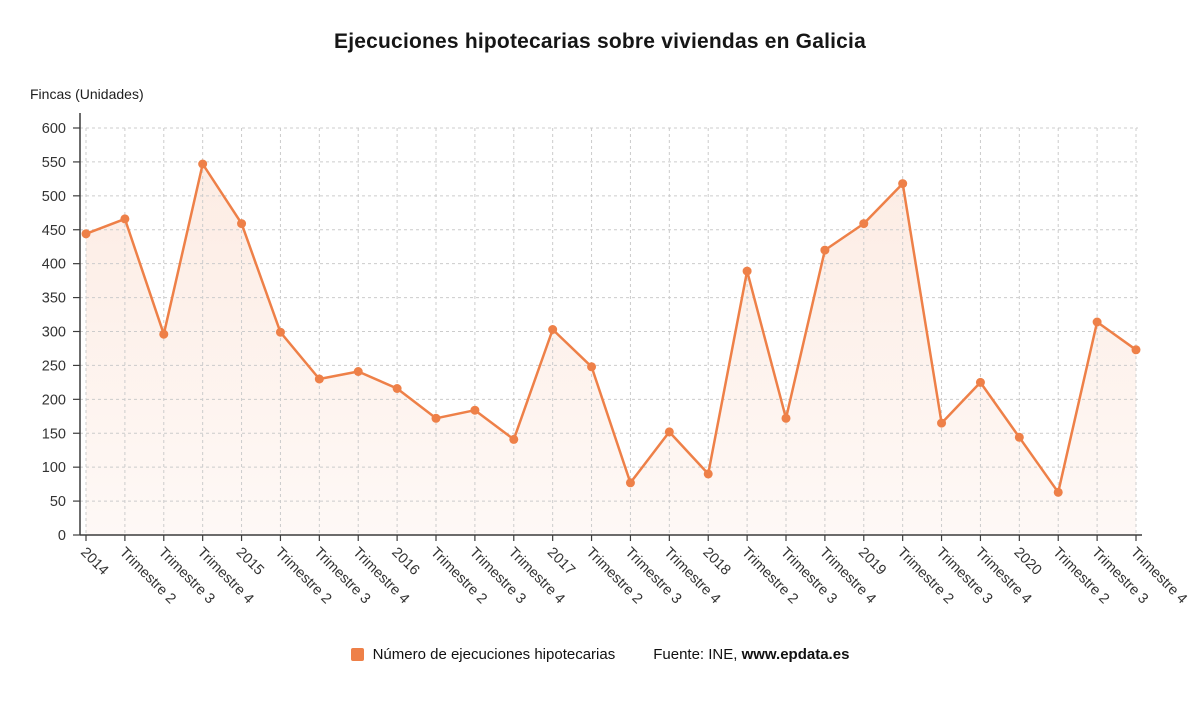  I want to click on source-site: www.epdata.es, so click(795, 654).